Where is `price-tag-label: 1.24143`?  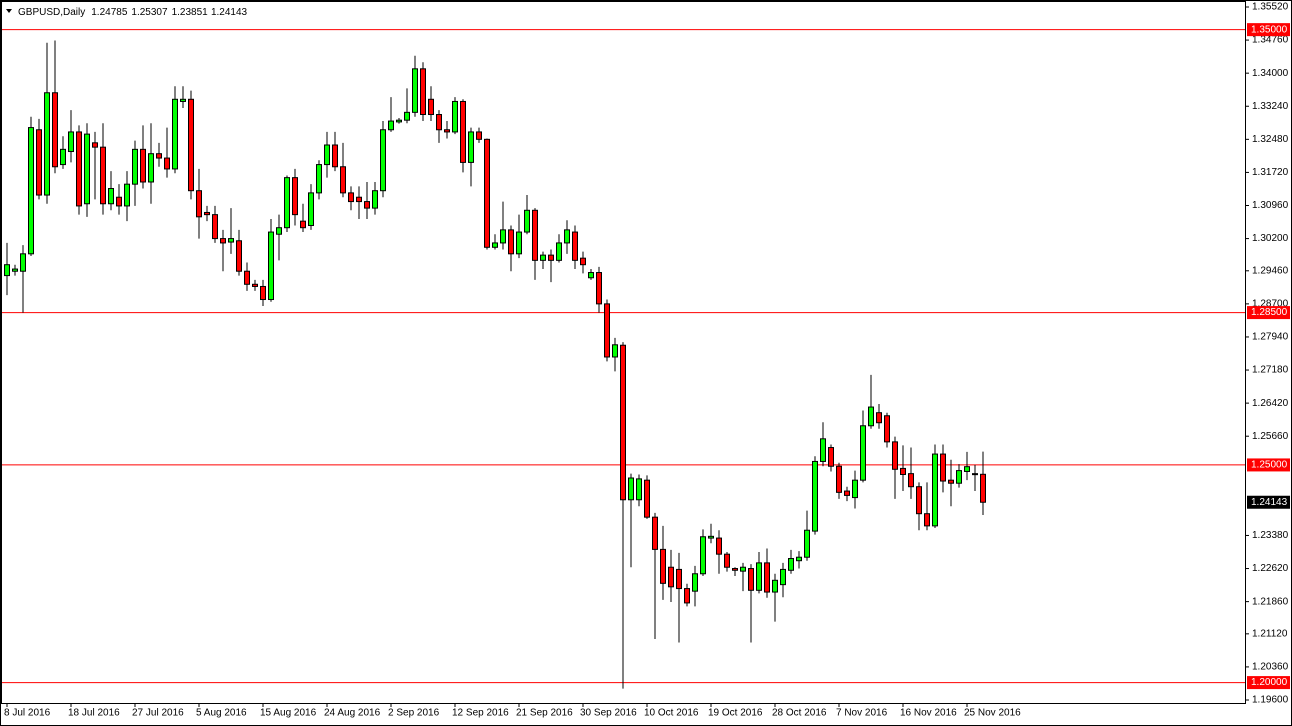
price-tag-label: 1.24143 is located at coordinates (1269, 502).